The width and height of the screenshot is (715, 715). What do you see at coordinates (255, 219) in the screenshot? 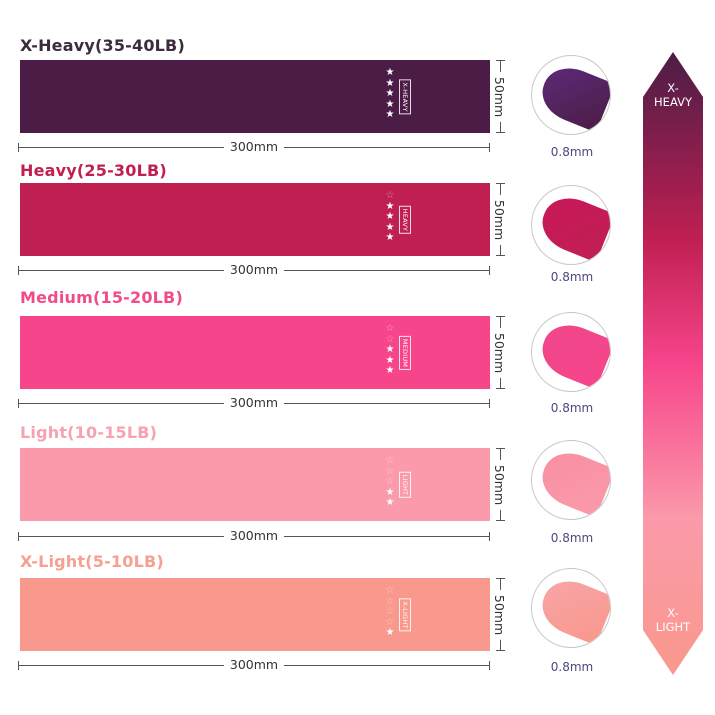
I see `band-swatch: ☆ ★ ★ ★ ★ HEAVY` at bounding box center [255, 219].